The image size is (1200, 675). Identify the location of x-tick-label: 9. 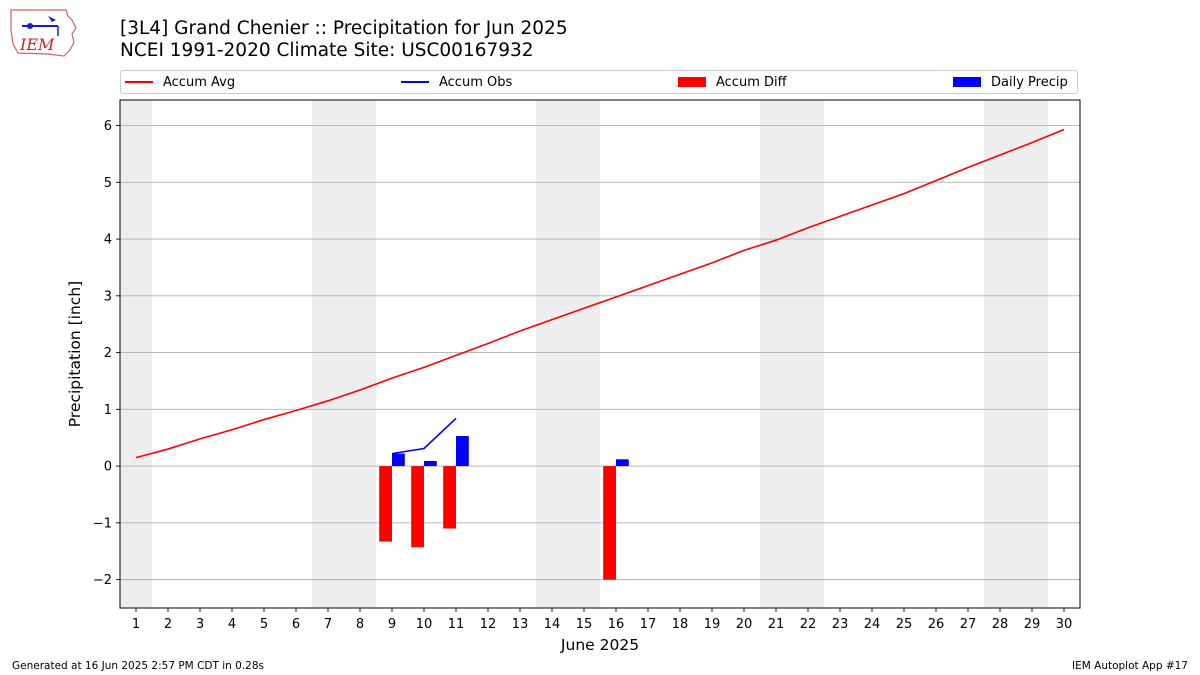
(392, 624).